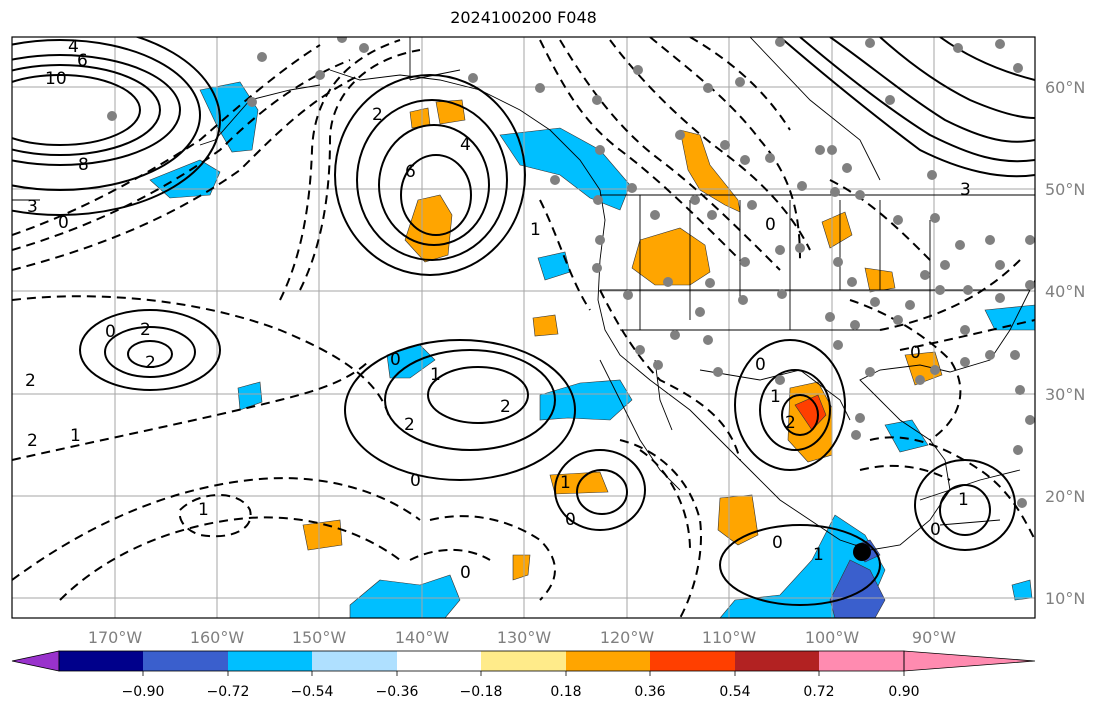 The height and width of the screenshot is (712, 1105). What do you see at coordinates (35, 661) in the screenshot?
I see `colorbar-extend-low` at bounding box center [35, 661].